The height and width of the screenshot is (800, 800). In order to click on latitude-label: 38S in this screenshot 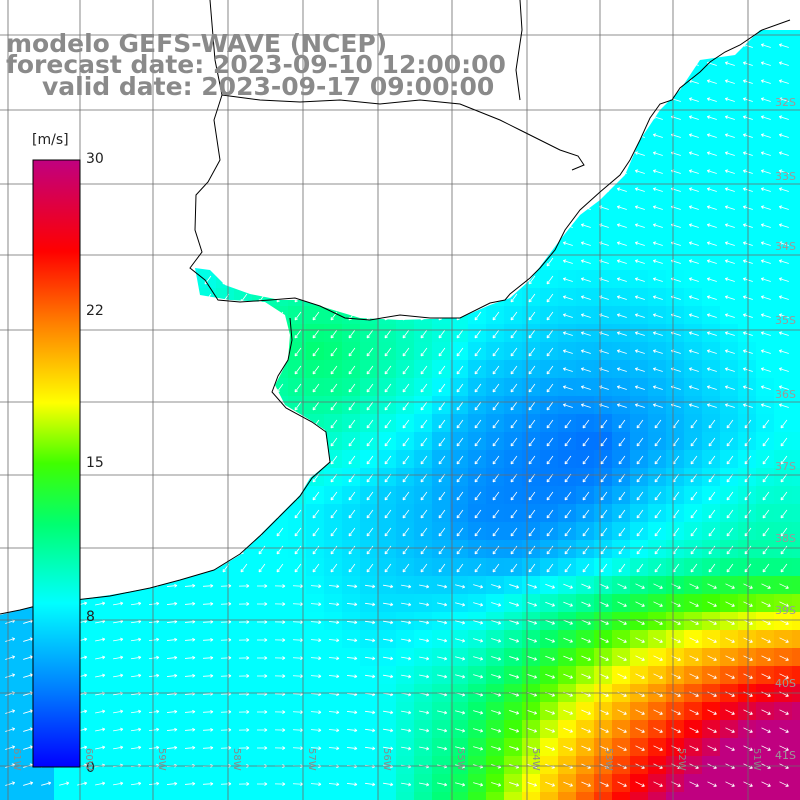, I will do `click(785, 538)`.